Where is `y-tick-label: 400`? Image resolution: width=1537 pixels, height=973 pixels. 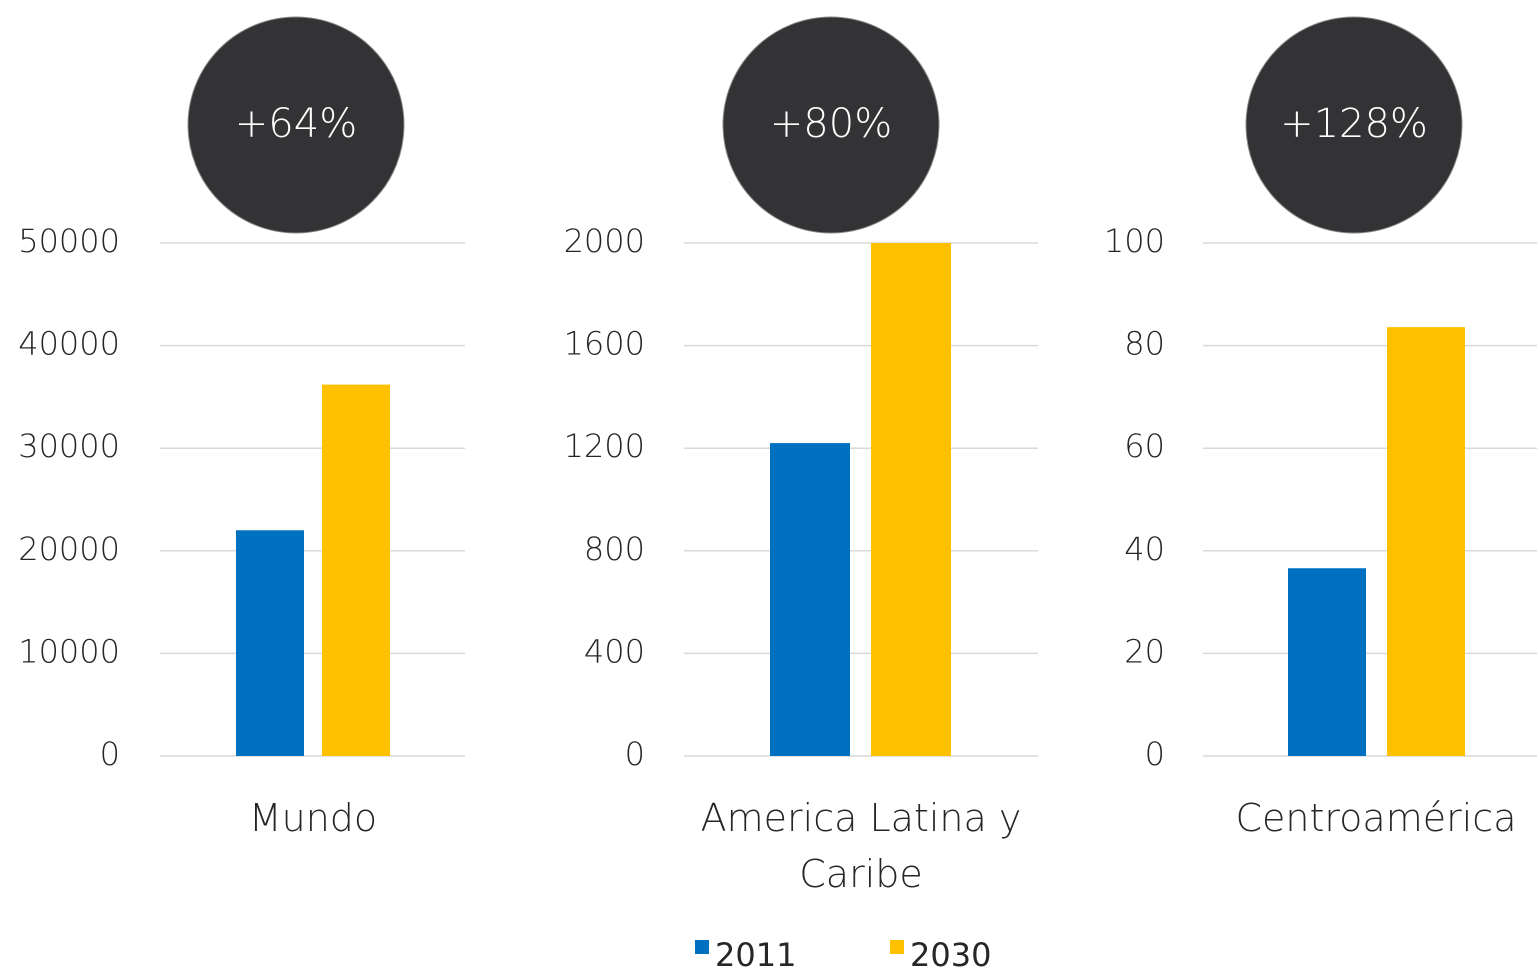 y-tick-label: 400 is located at coordinates (614, 651).